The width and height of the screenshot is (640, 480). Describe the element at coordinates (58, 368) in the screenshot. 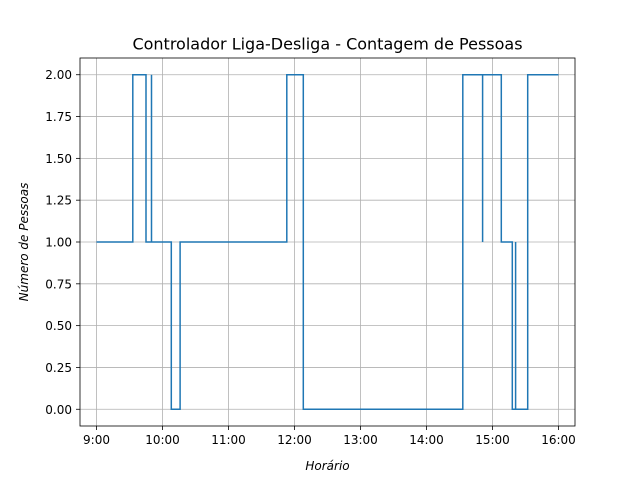

I see `y-tick-label: 0.25` at that location.